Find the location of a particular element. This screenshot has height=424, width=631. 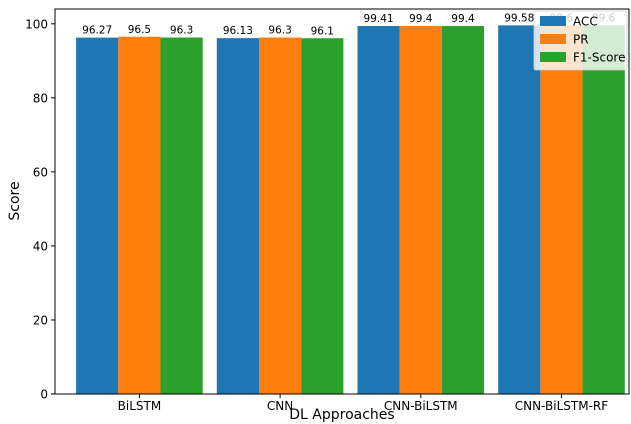

data-label: 99.58 is located at coordinates (519, 18).